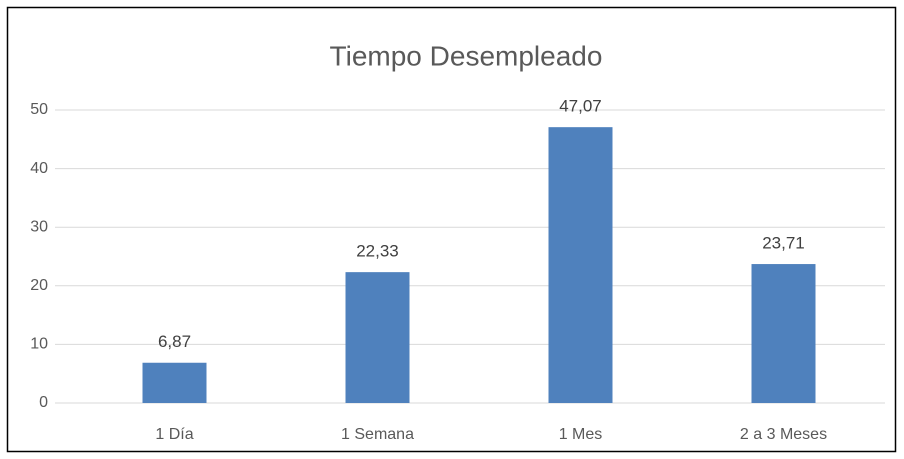  What do you see at coordinates (174, 341) in the screenshot?
I see `data-label: 6,87` at bounding box center [174, 341].